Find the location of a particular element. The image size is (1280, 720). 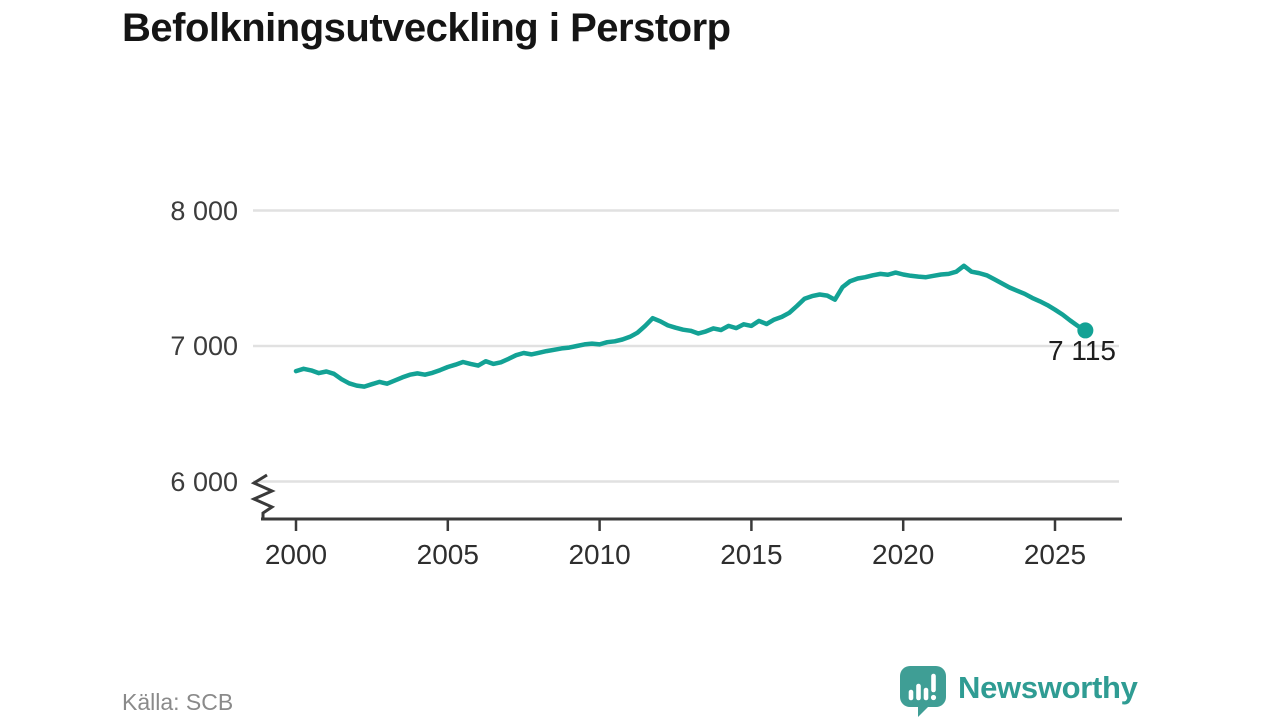

y-tick-label: 7 000 is located at coordinates (204, 346).